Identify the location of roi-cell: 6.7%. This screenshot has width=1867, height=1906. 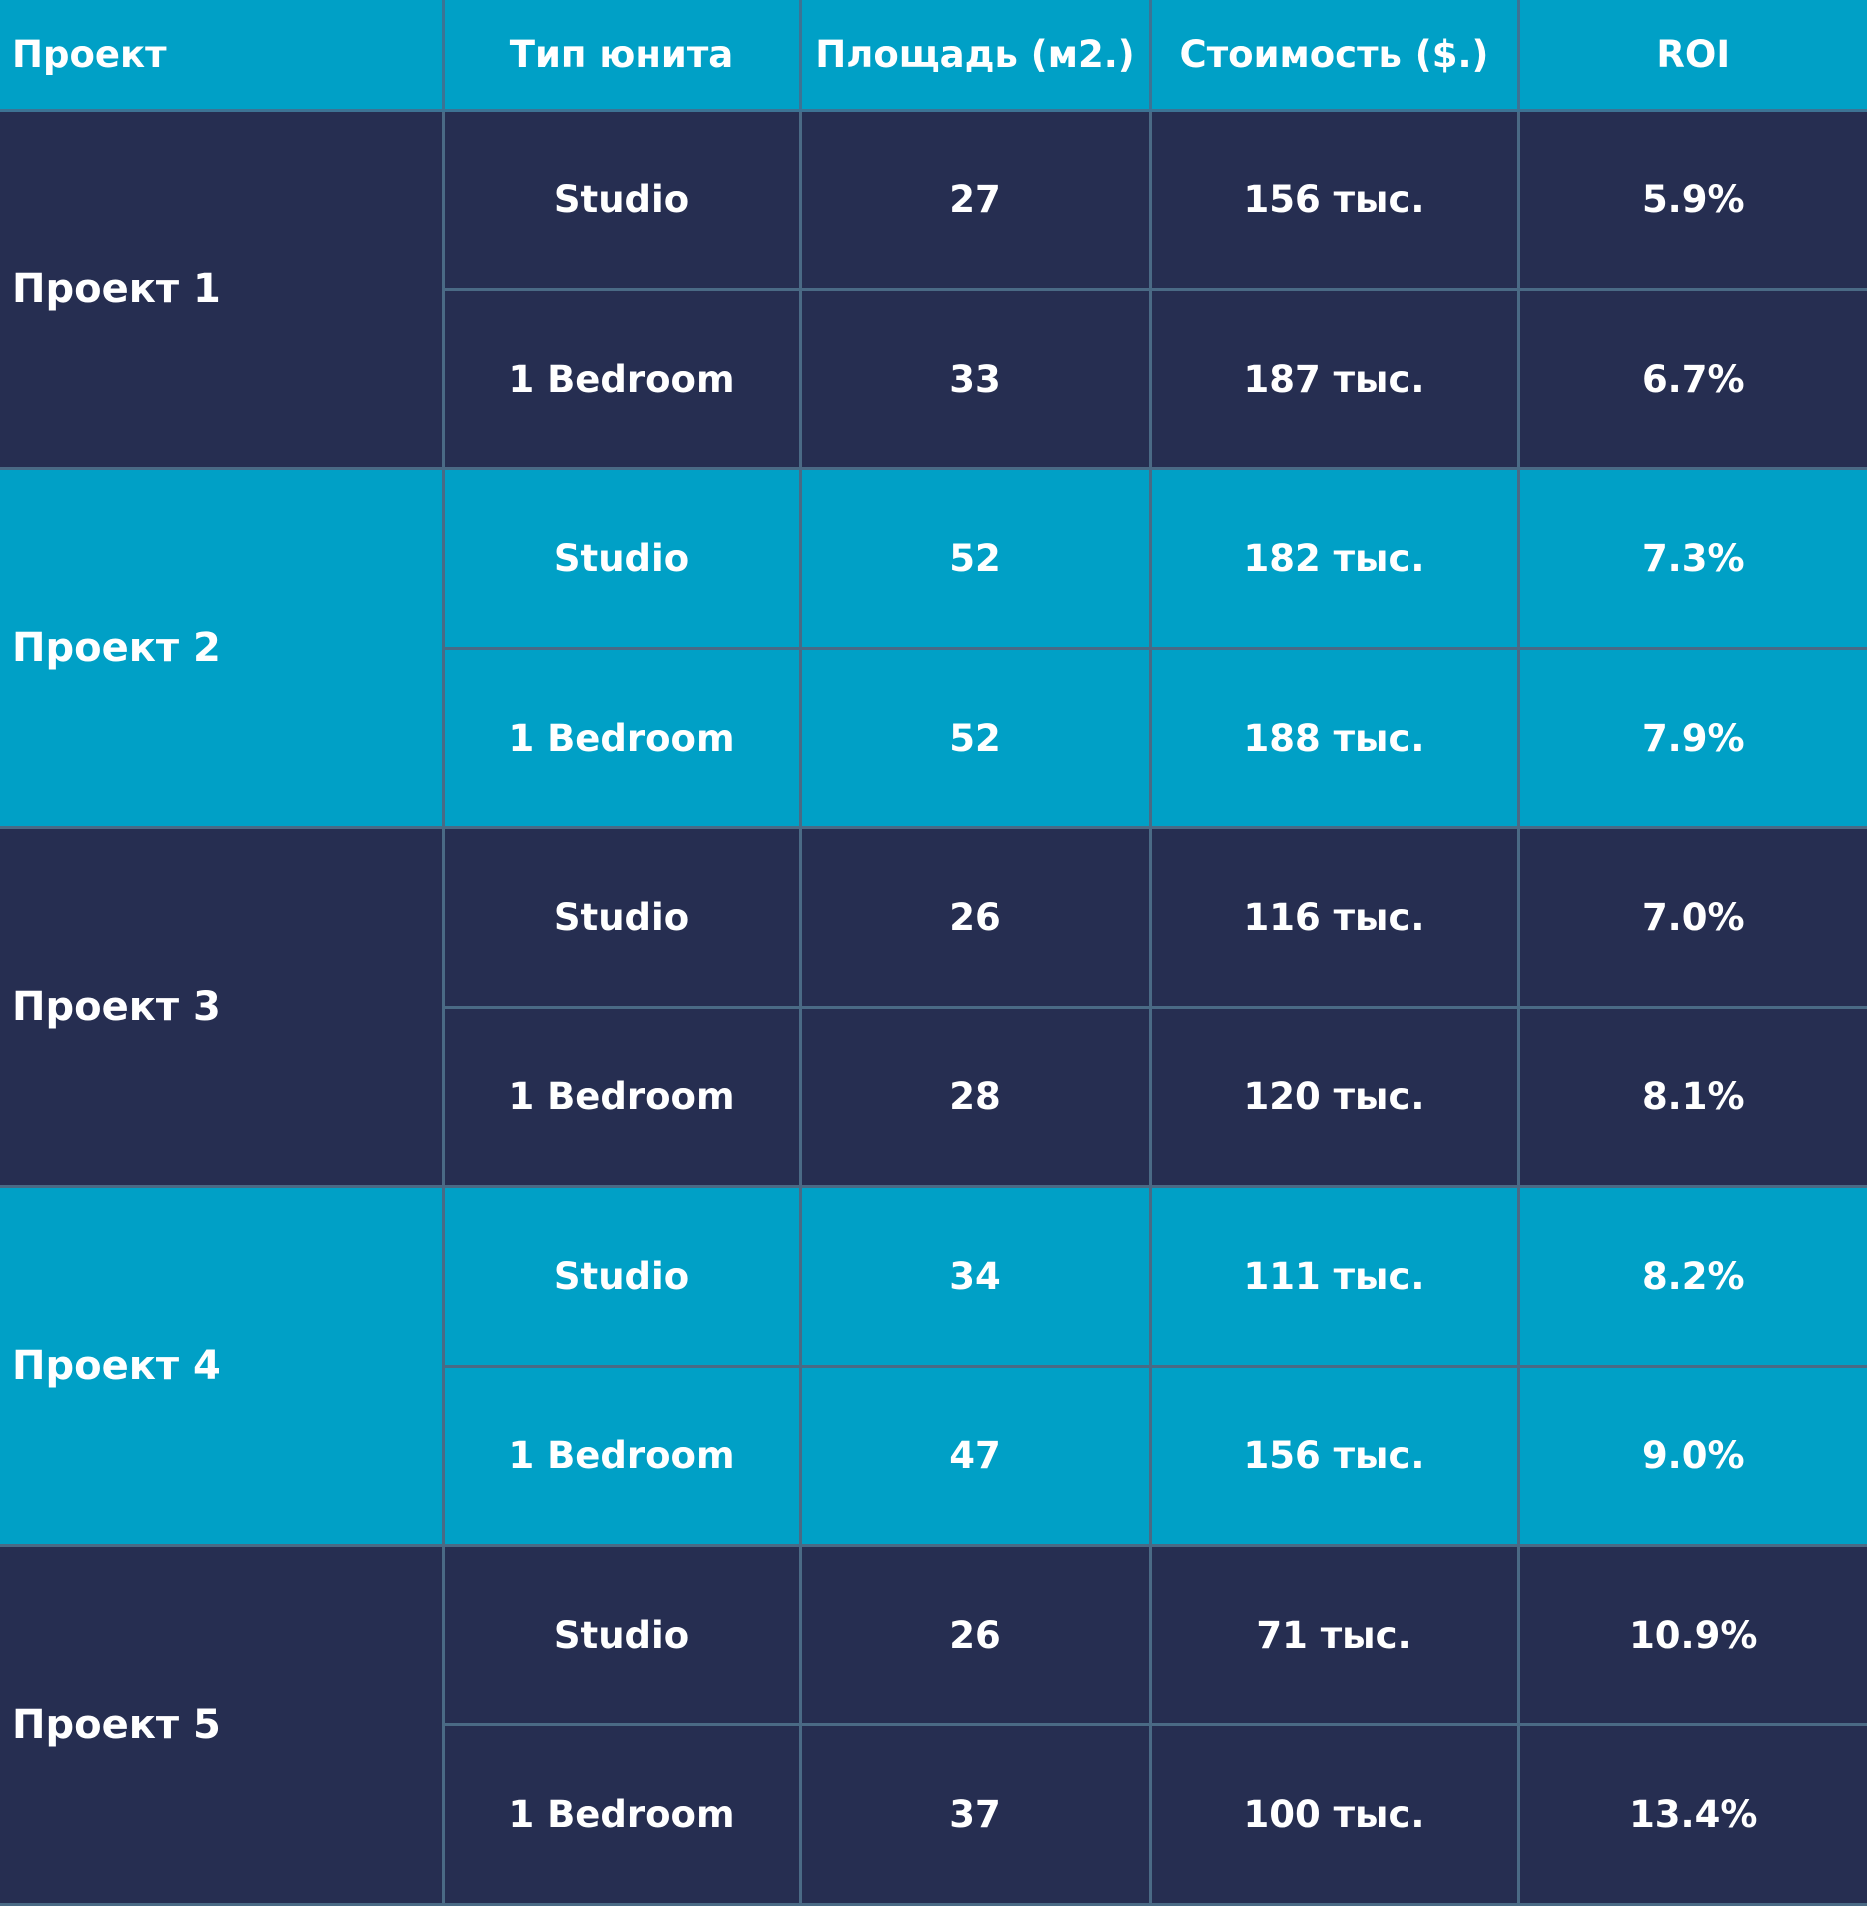
(1691, 379).